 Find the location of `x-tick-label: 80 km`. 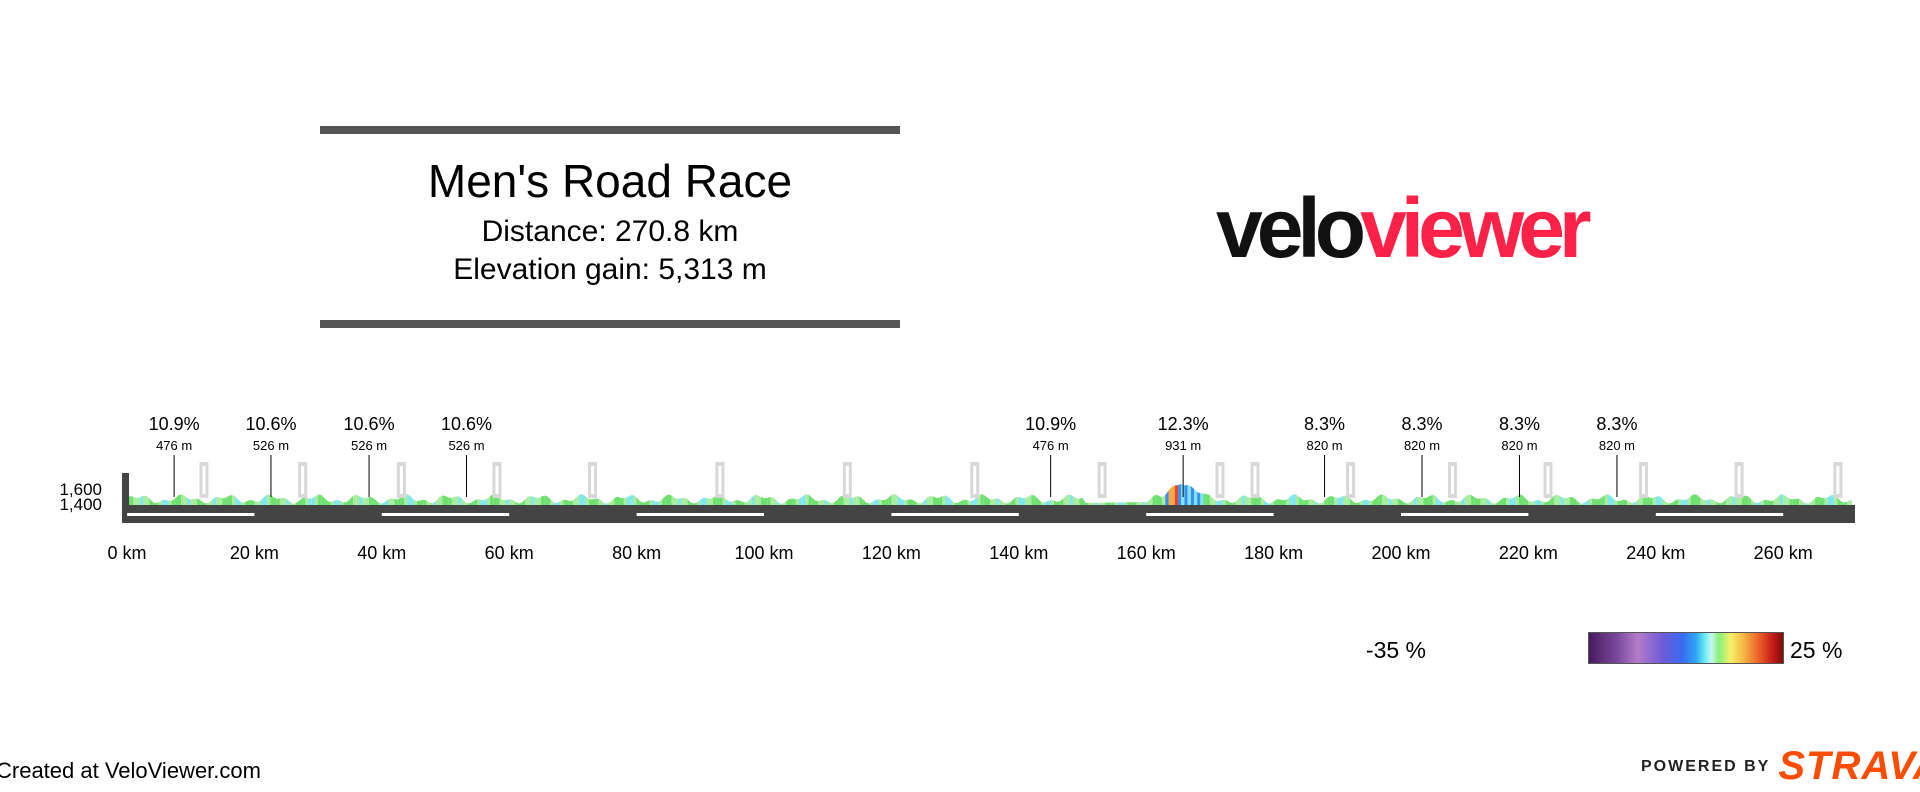

x-tick-label: 80 km is located at coordinates (636, 553).